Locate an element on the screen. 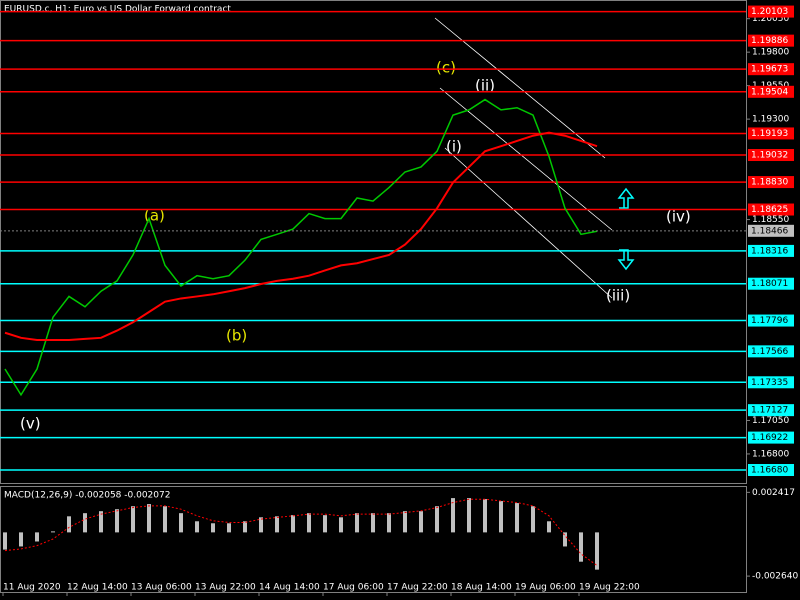 The height and width of the screenshot is (600, 800). x-tick-label: 13 Aug 06:00 is located at coordinates (161, 588).